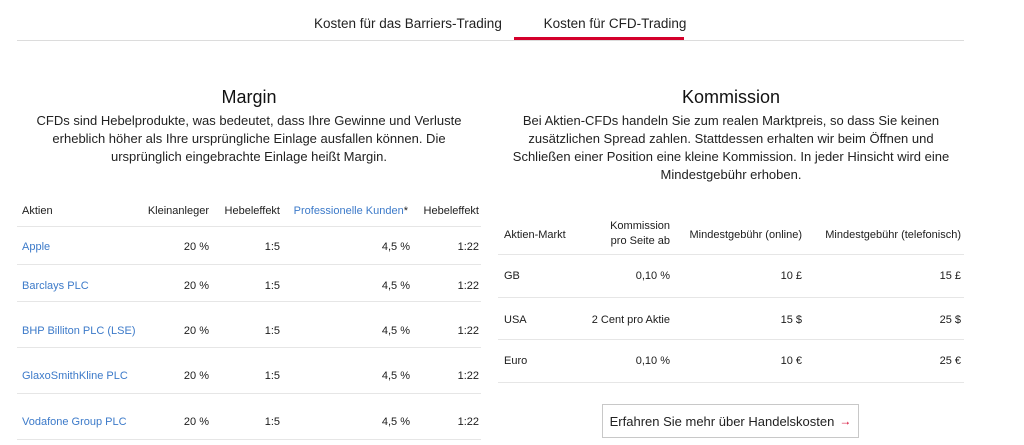 The image size is (1024, 445). Describe the element at coordinates (74, 422) in the screenshot. I see `stock-link: Vodafone Group PLC` at that location.